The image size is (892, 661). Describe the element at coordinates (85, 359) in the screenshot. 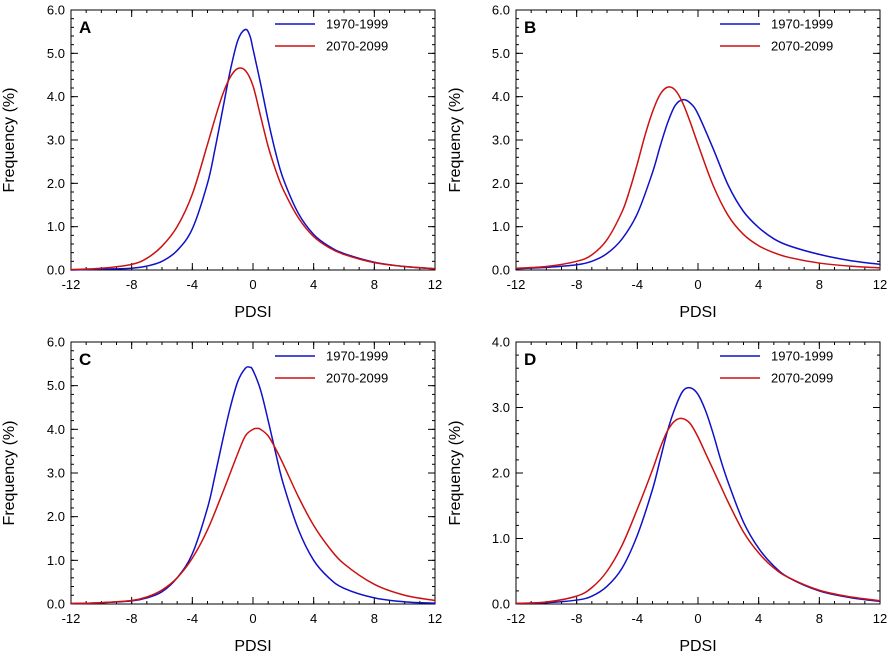

I see `panel-letter: C` at that location.